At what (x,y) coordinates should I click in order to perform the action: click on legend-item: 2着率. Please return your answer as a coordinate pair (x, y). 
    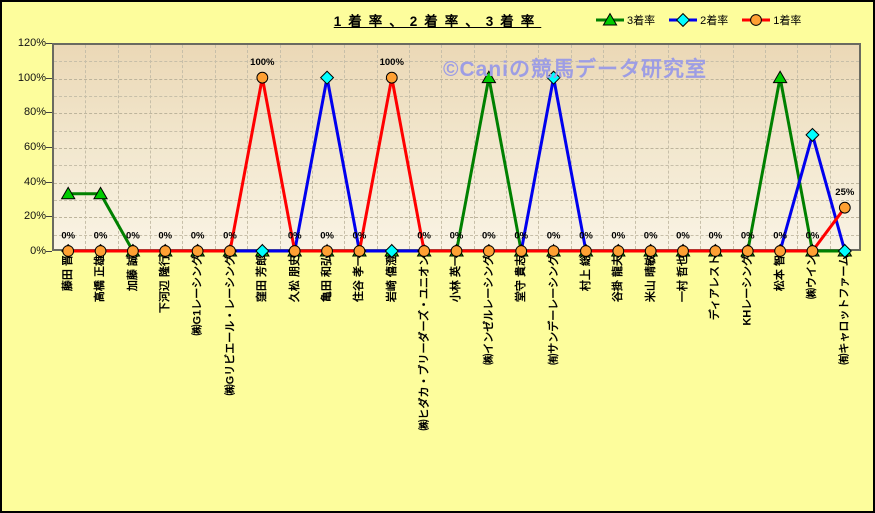
    Looking at the image, I should click on (698, 20).